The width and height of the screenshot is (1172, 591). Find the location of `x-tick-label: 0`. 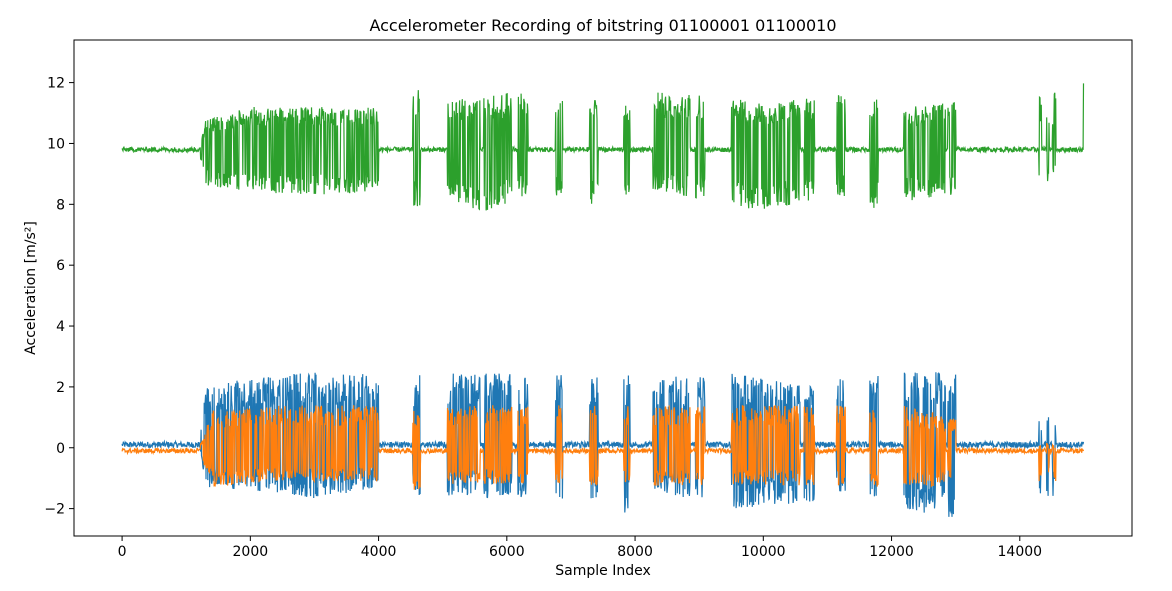

x-tick-label: 0 is located at coordinates (122, 552).